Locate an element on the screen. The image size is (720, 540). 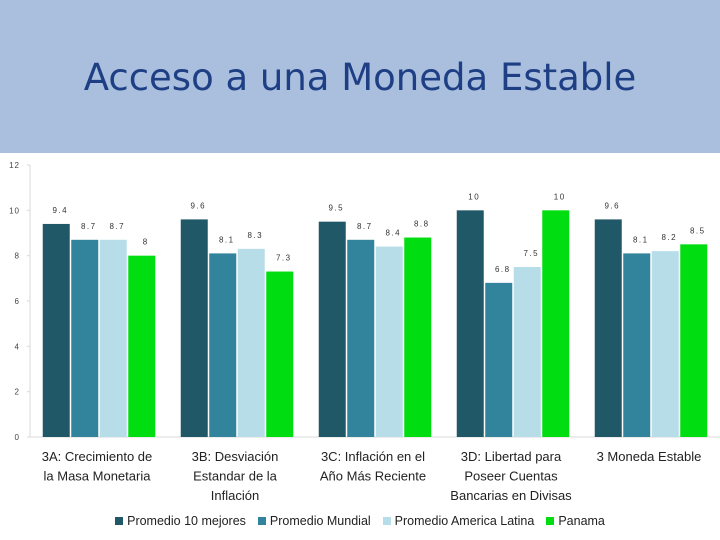
data-label: 8.2 is located at coordinates (669, 237).